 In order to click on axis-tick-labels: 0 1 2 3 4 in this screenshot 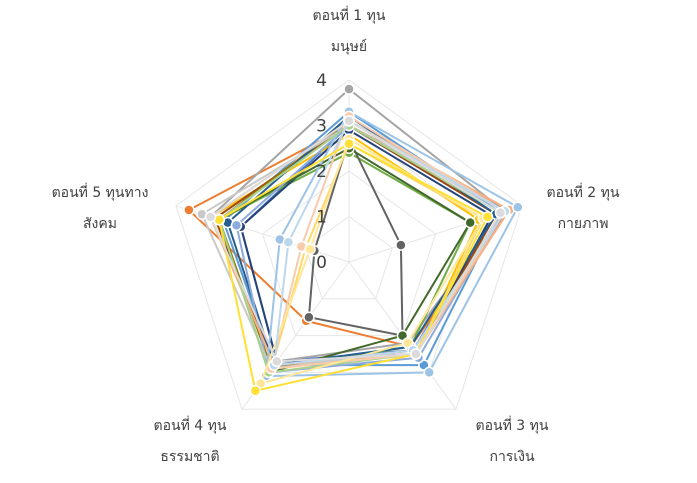, I will do `click(321, 172)`.